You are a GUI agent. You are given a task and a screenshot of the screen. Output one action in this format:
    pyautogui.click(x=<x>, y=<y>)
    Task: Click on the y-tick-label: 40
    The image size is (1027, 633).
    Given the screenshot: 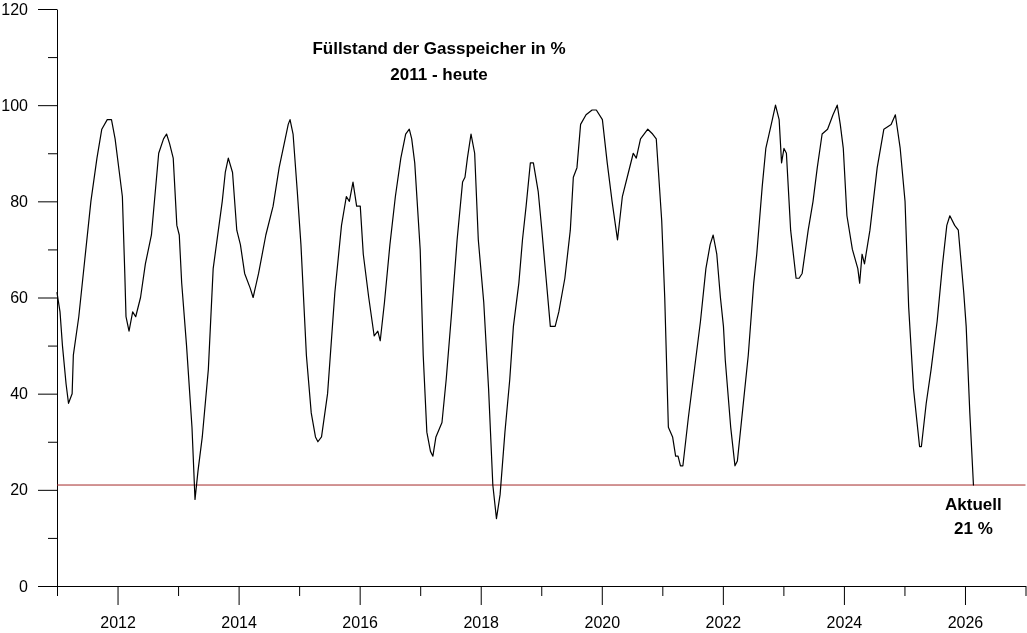 What is the action you would take?
    pyautogui.click(x=19, y=394)
    